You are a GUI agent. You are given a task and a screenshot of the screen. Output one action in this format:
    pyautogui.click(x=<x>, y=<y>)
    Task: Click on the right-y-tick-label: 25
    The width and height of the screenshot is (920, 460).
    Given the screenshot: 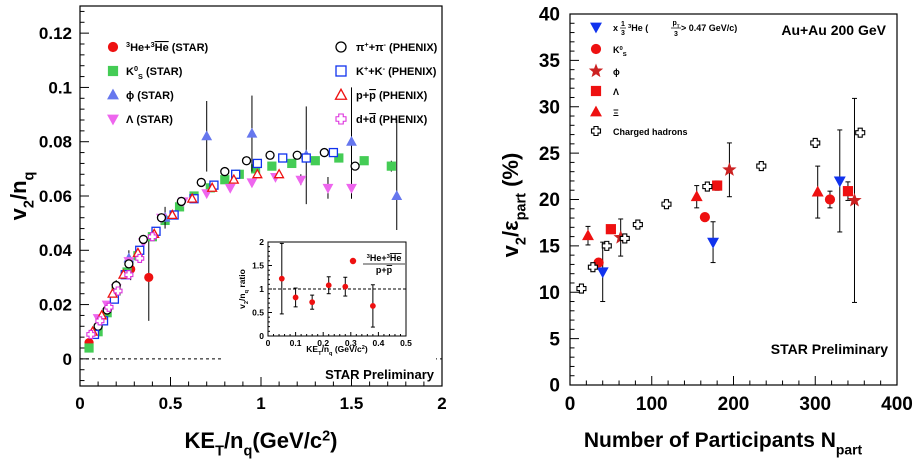 What is the action you would take?
    pyautogui.click(x=550, y=154)
    